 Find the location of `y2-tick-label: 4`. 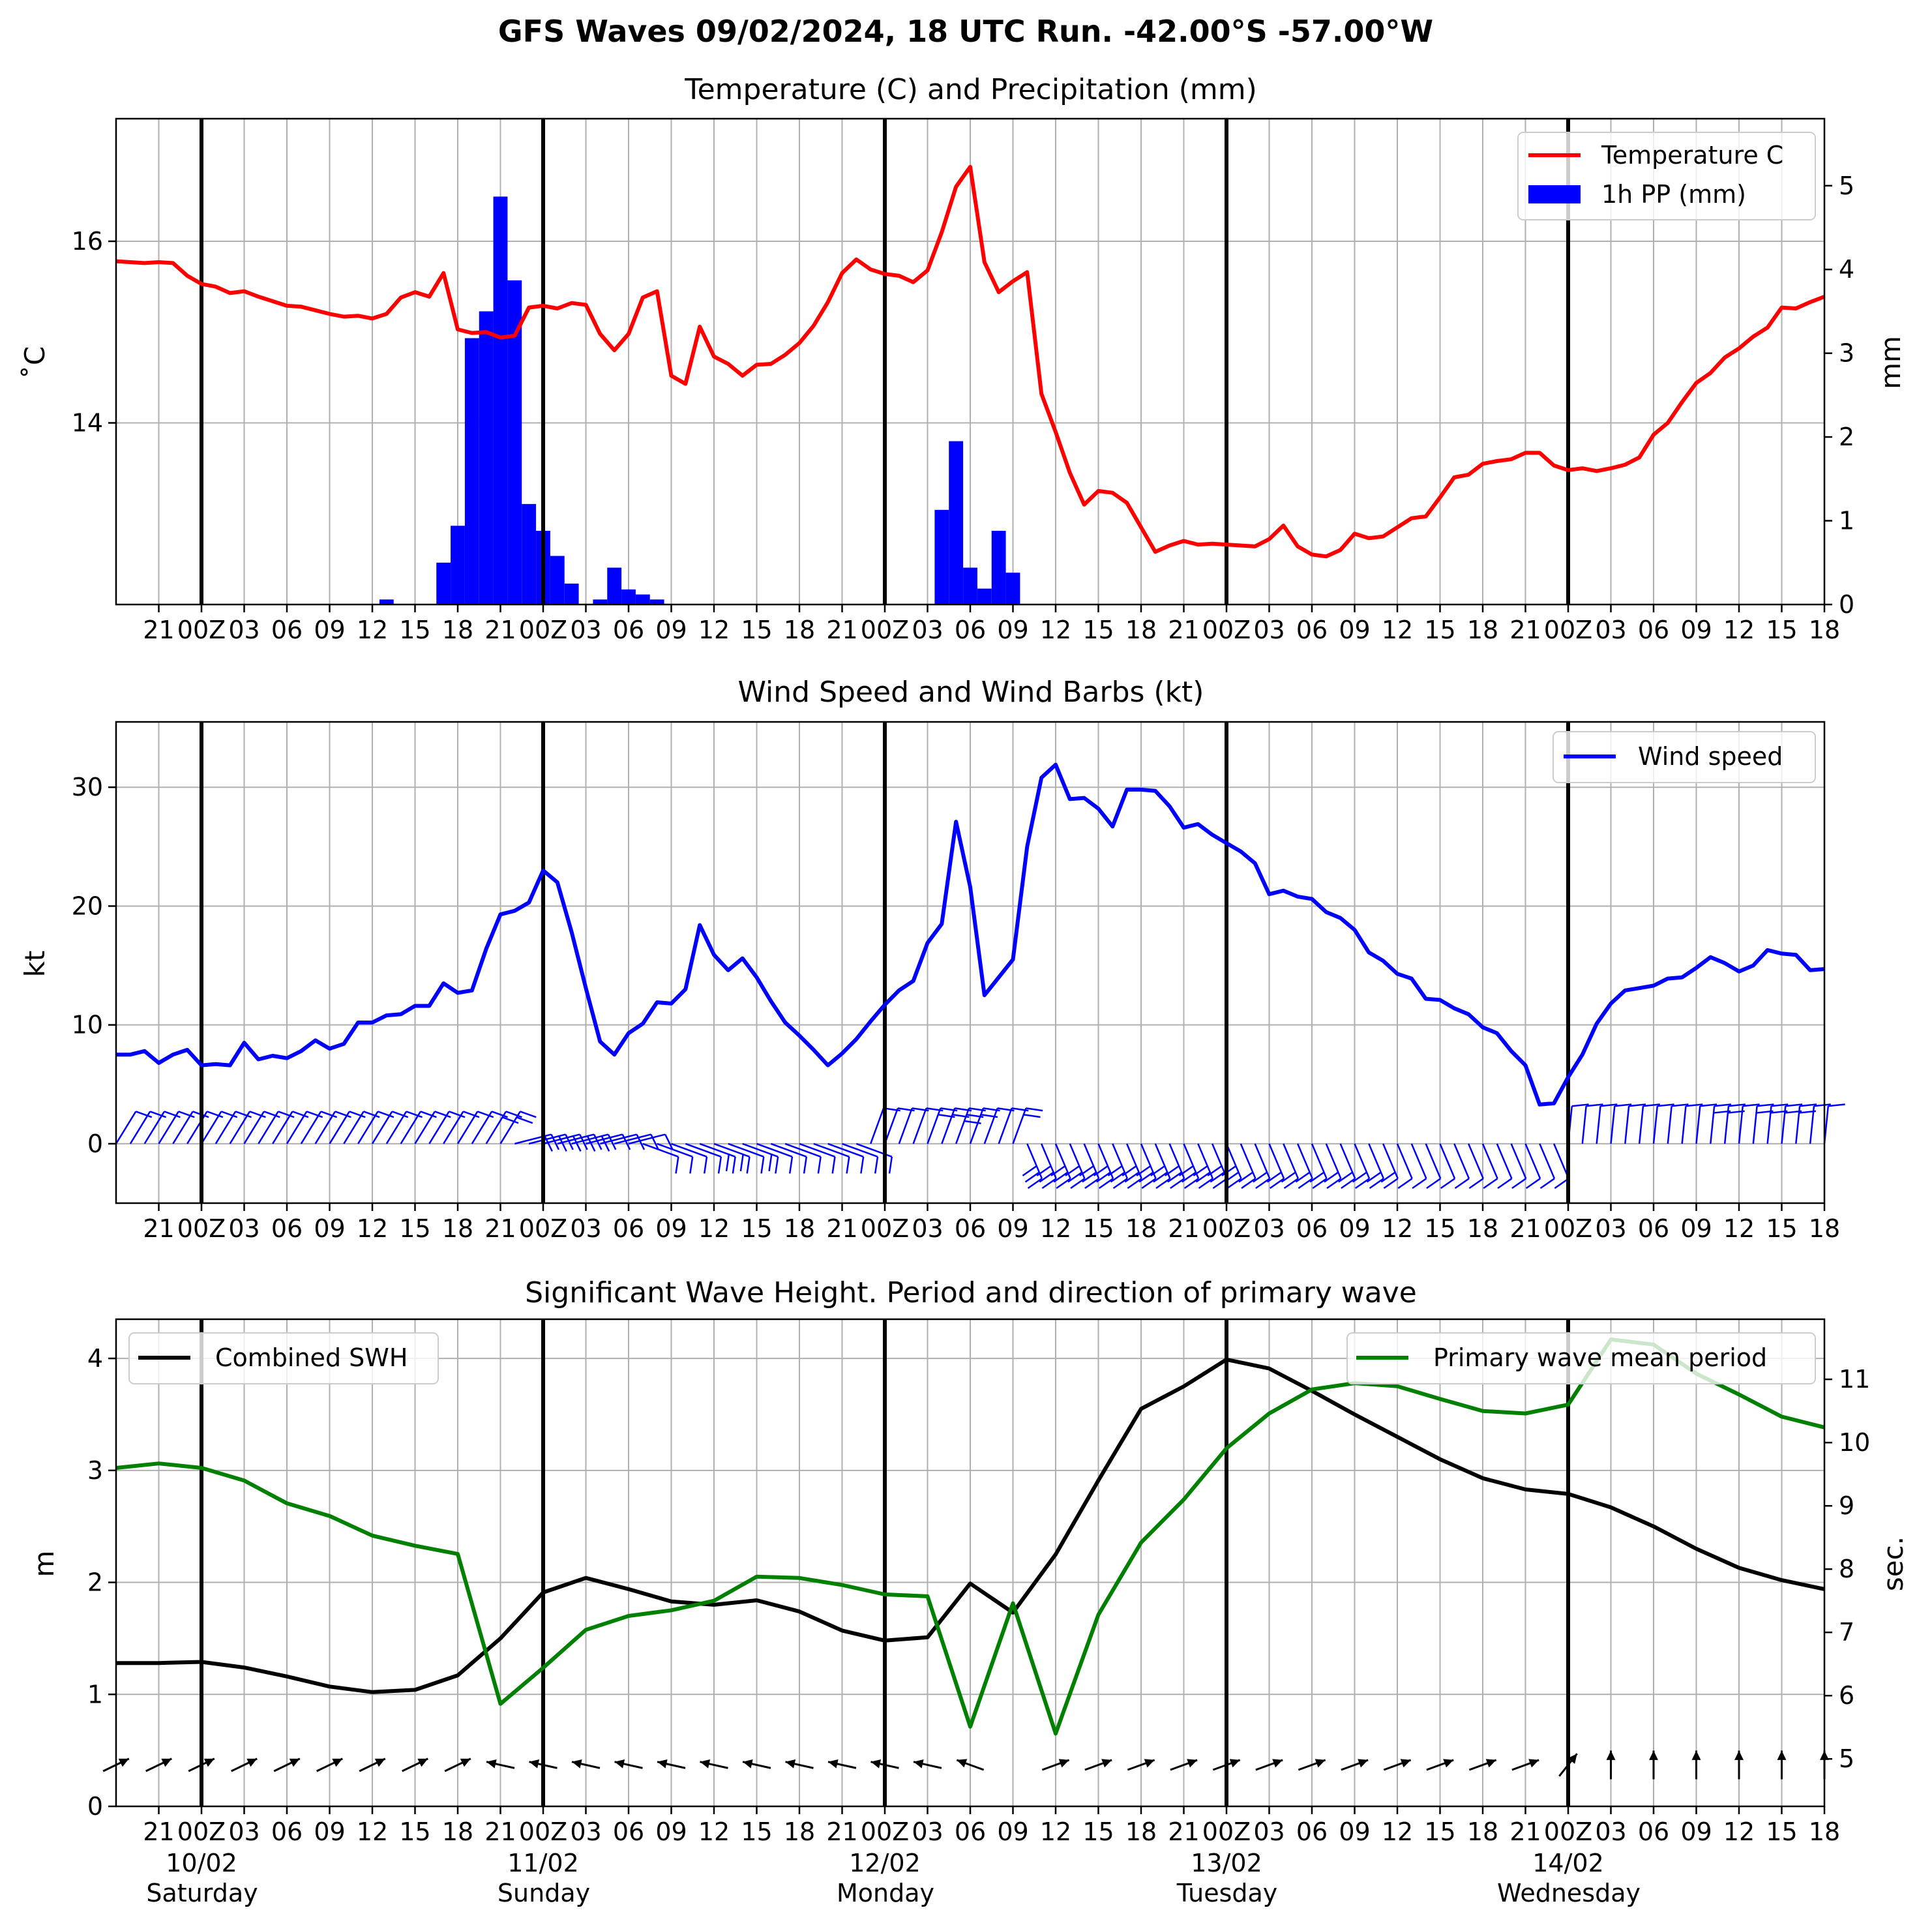

y2-tick-label: 4 is located at coordinates (1846, 269).